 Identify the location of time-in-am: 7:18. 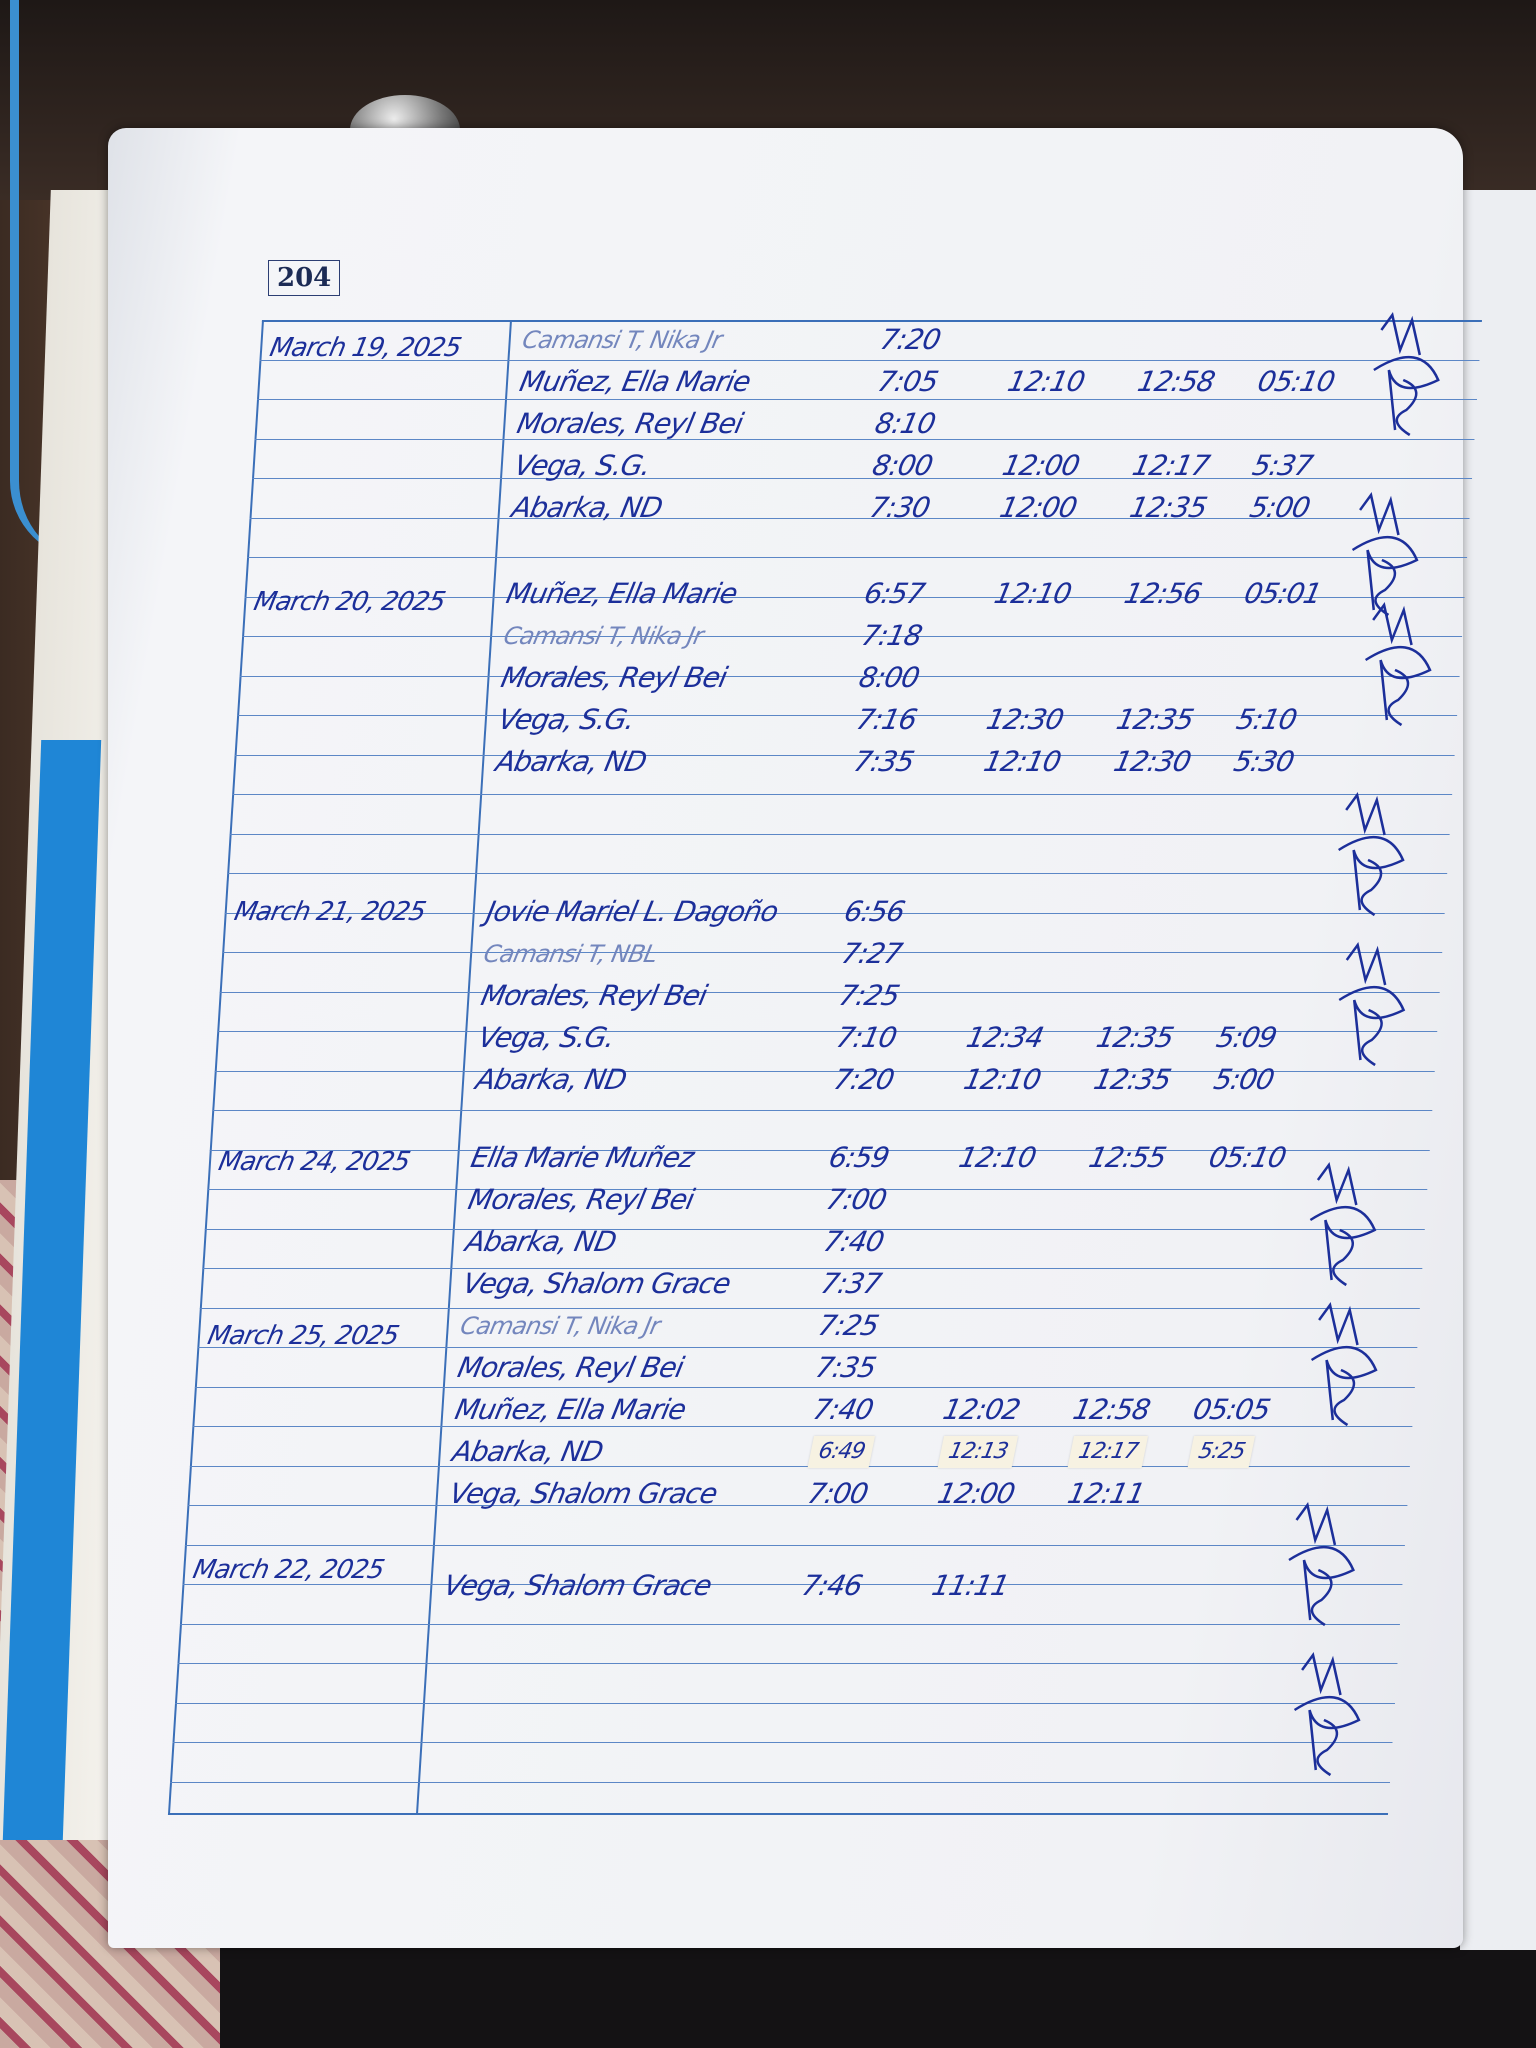
(891, 635).